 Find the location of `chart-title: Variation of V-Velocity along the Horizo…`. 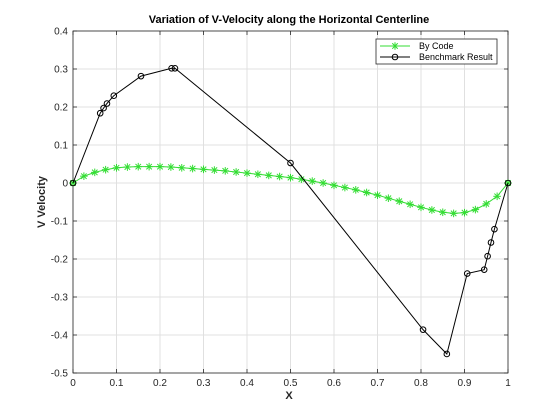

chart-title: Variation of V-Velocity along the Horizo… is located at coordinates (289, 20).